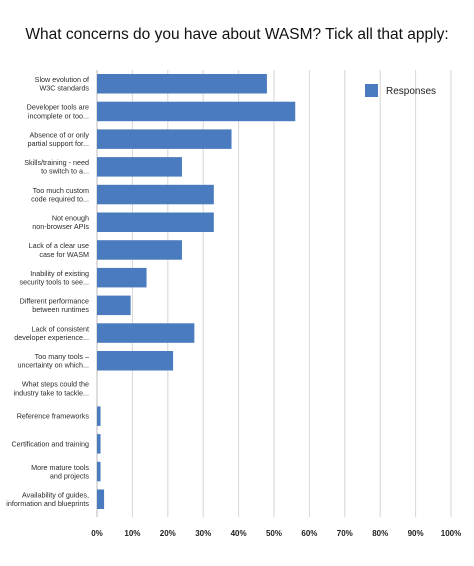  I want to click on category-label: Developer tools are, so click(58, 107).